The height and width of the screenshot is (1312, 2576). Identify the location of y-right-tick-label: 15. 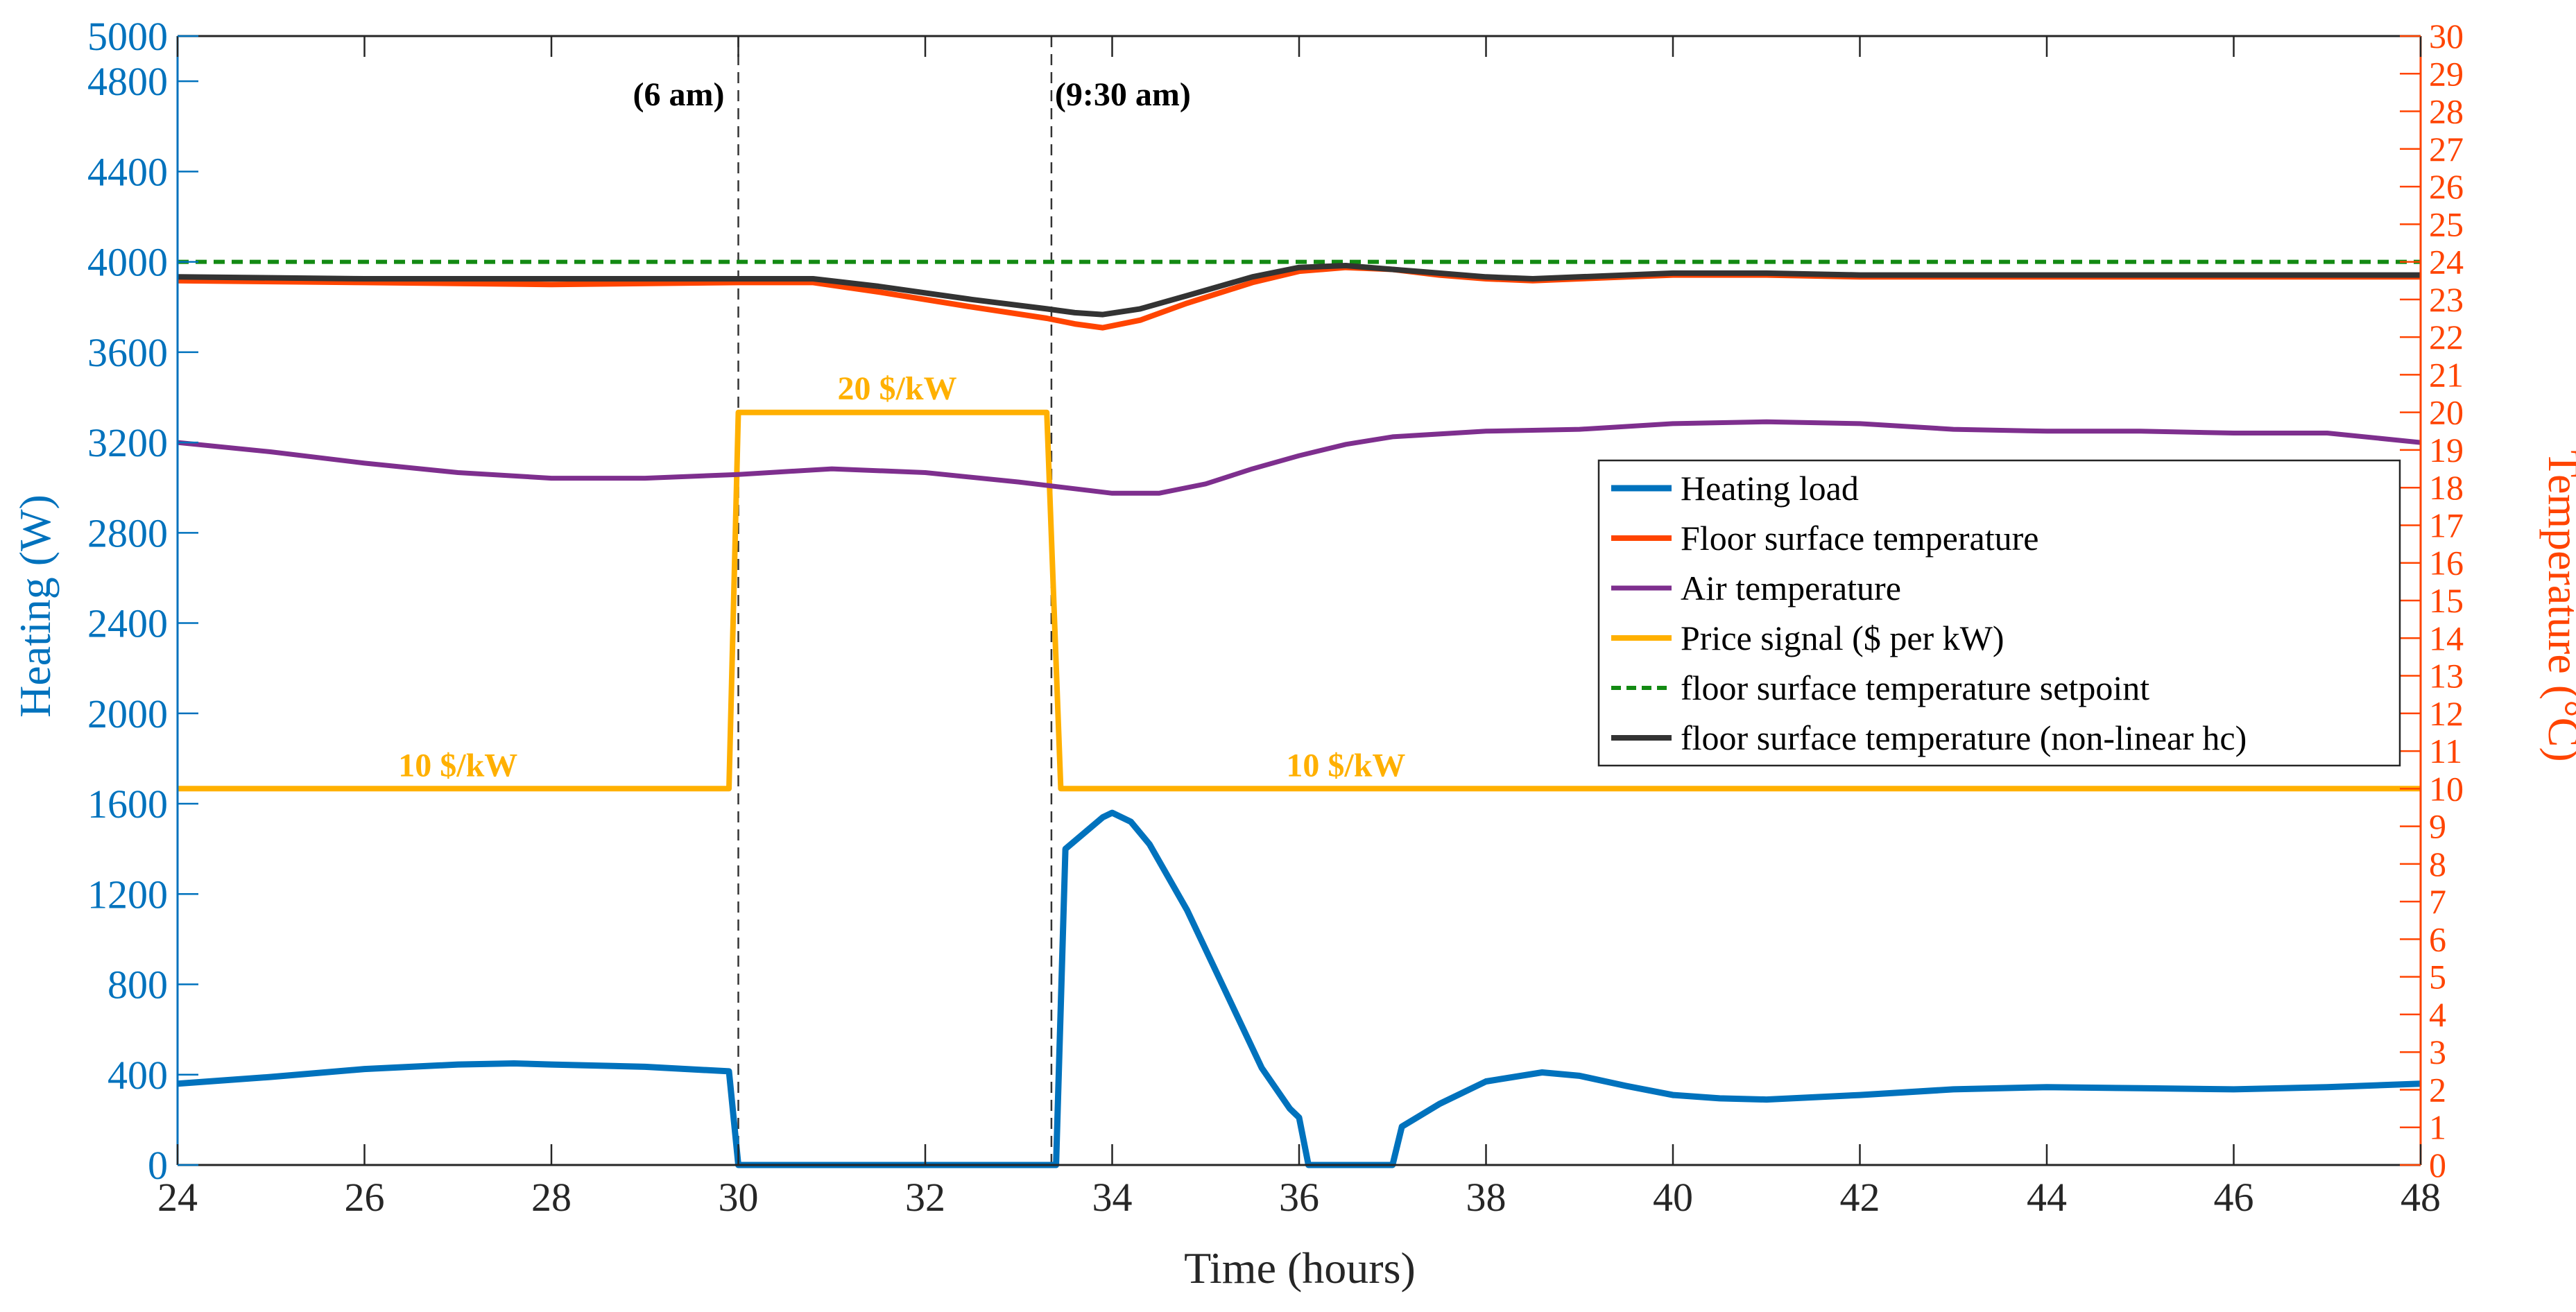
(2446, 600).